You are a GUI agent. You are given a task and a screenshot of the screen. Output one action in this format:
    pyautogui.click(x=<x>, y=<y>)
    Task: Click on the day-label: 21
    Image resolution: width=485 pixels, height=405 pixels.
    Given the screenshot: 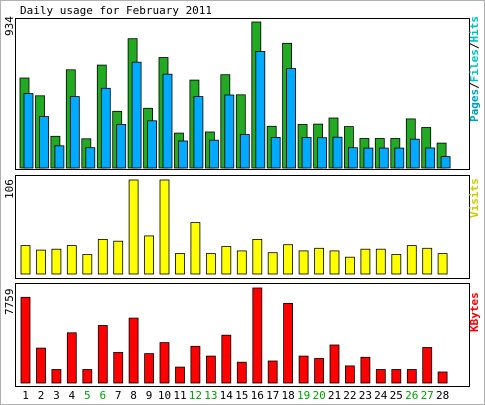 What is the action you would take?
    pyautogui.click(x=334, y=395)
    